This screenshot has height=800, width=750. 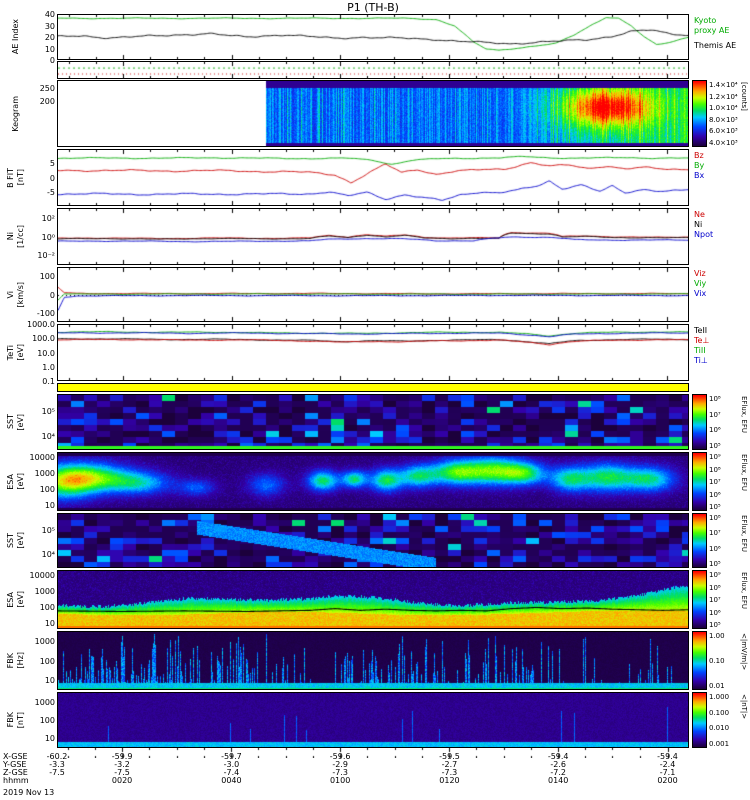 What do you see at coordinates (373, 540) in the screenshot?
I see `panel-ssti` at bounding box center [373, 540].